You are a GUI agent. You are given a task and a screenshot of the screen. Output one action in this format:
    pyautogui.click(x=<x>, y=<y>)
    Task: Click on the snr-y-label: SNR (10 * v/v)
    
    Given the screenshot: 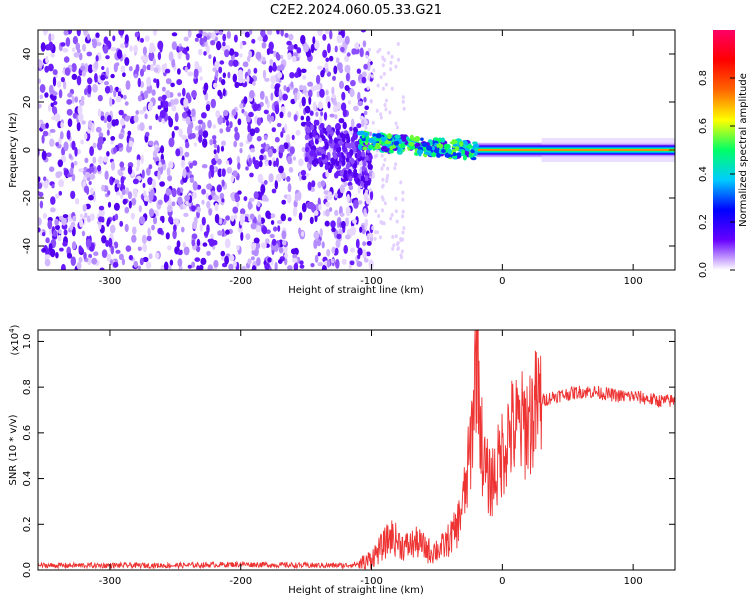 What is the action you would take?
    pyautogui.click(x=13, y=449)
    